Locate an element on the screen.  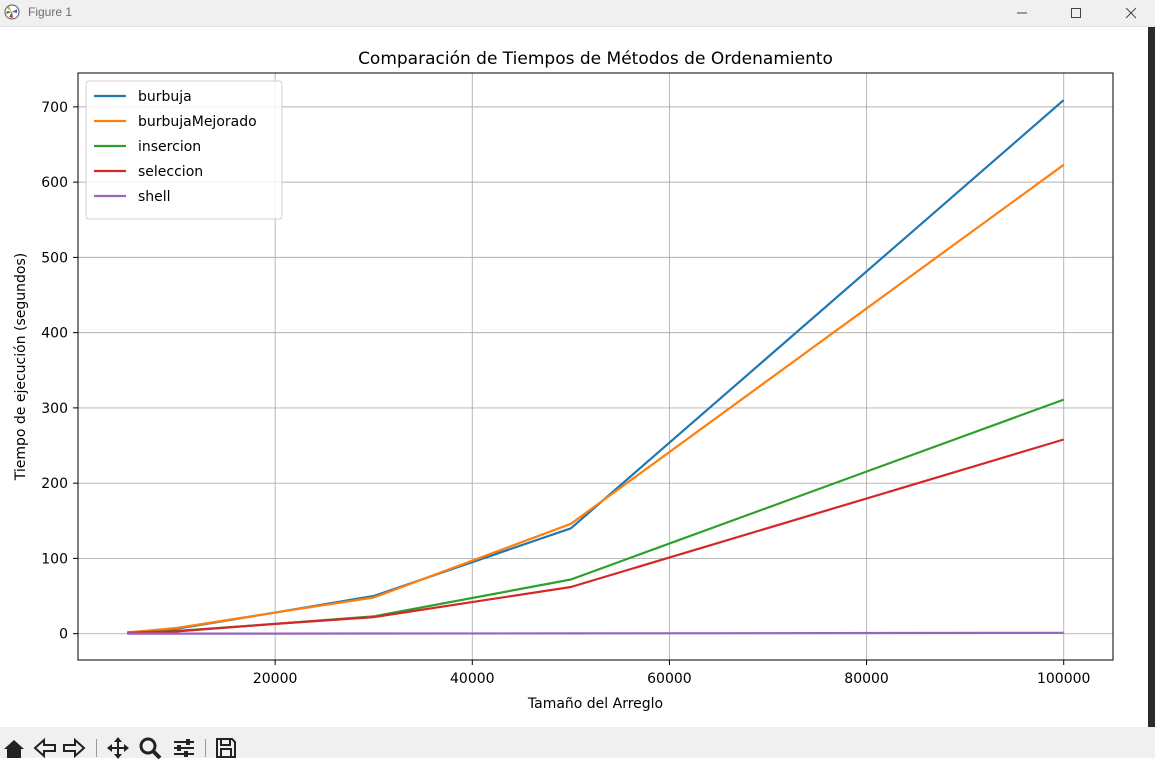
legend-box is located at coordinates (184, 150).